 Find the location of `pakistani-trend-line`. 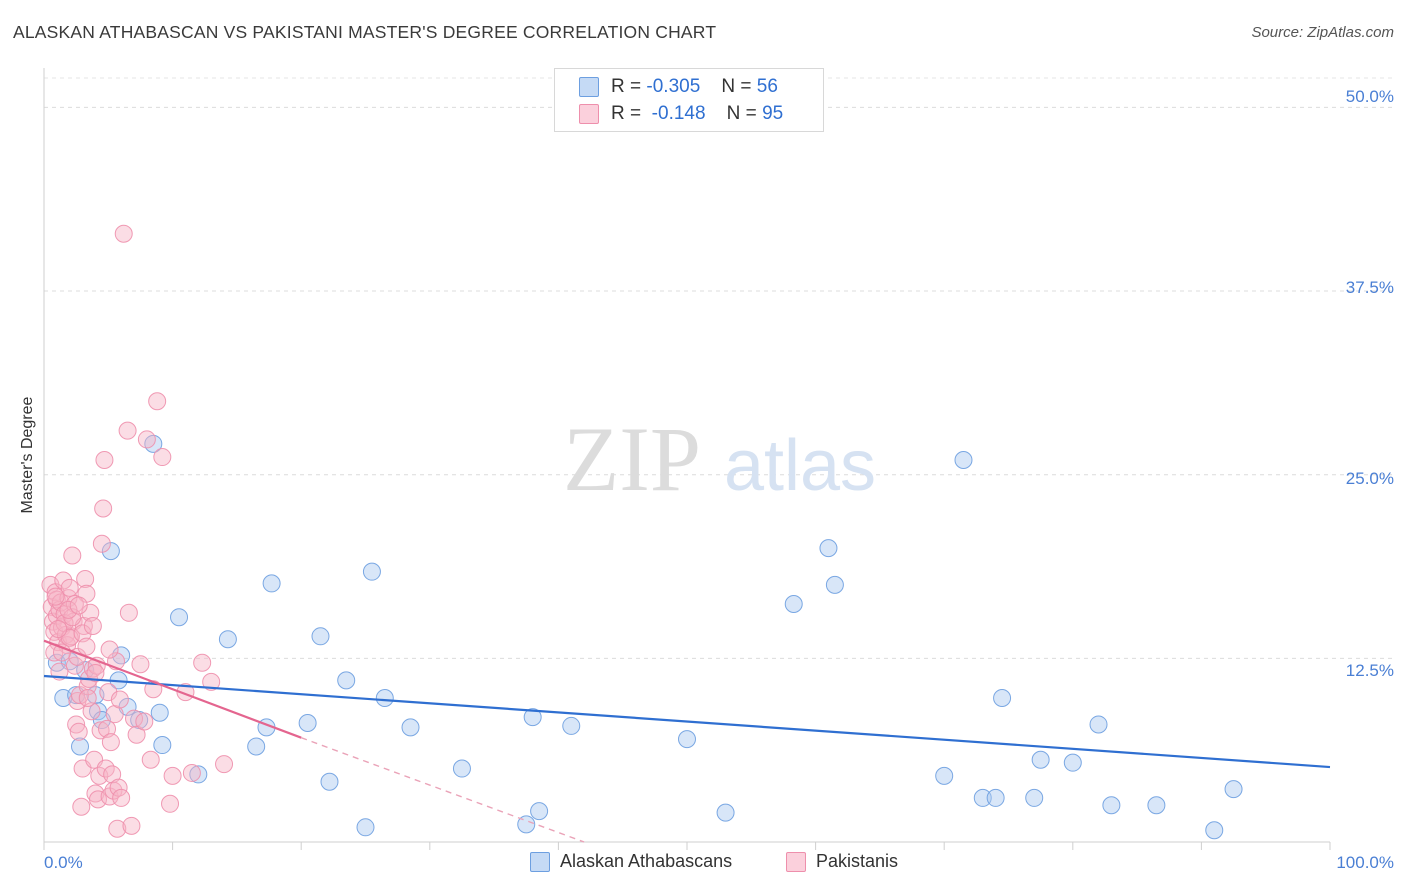

pakistani-trend-line is located at coordinates (172, 689).